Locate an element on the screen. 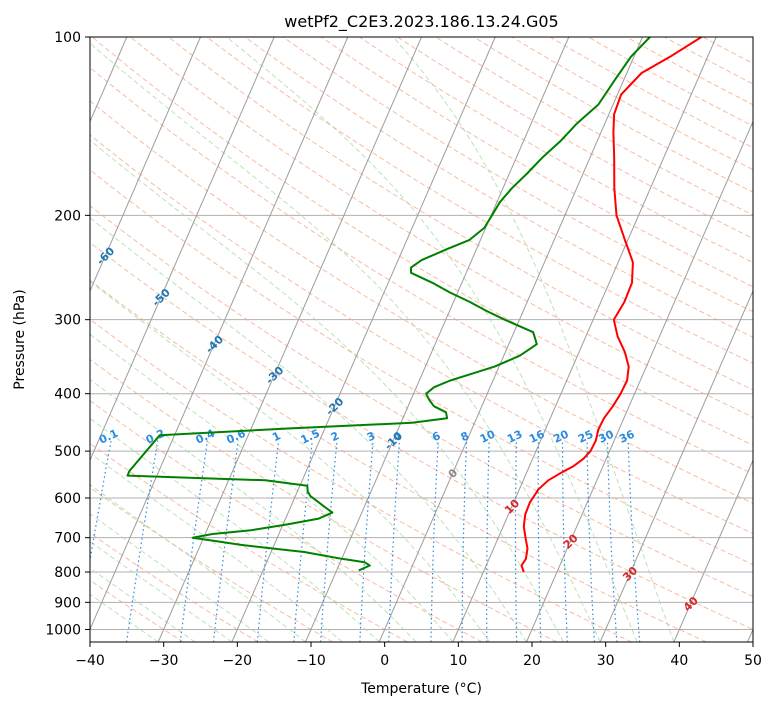 The height and width of the screenshot is (708, 775). x-tick-label: 10 is located at coordinates (458, 661).